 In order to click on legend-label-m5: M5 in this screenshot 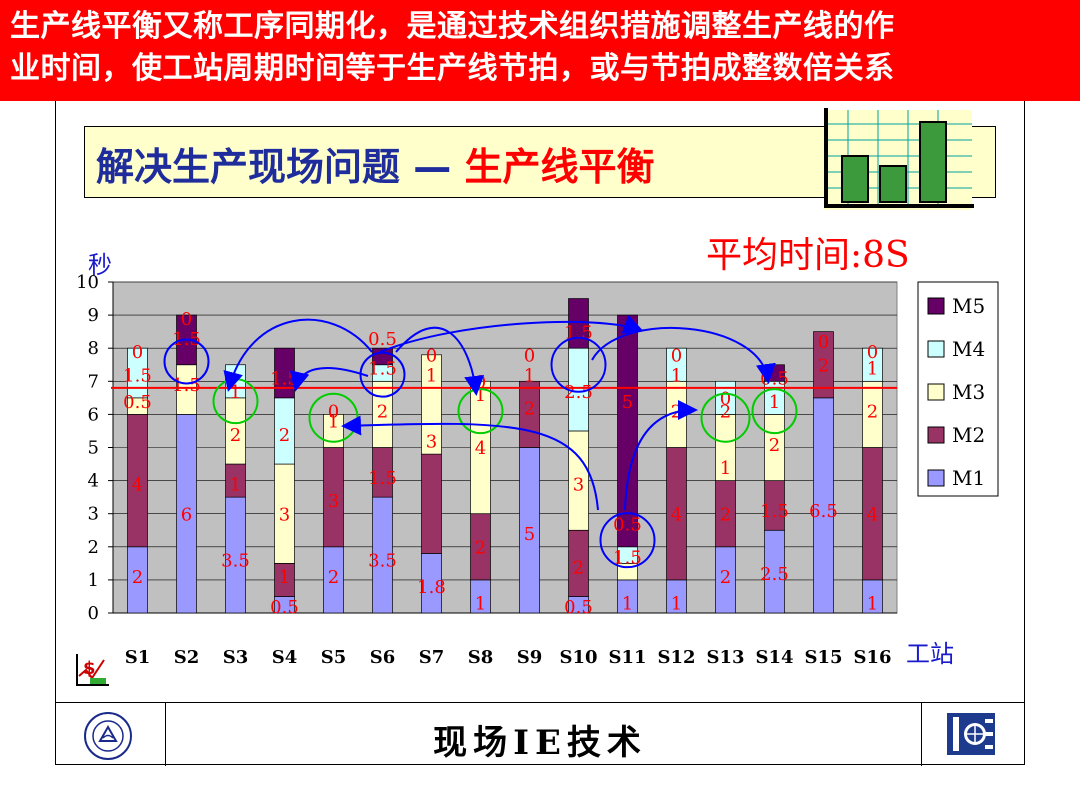, I will do `click(968, 306)`.